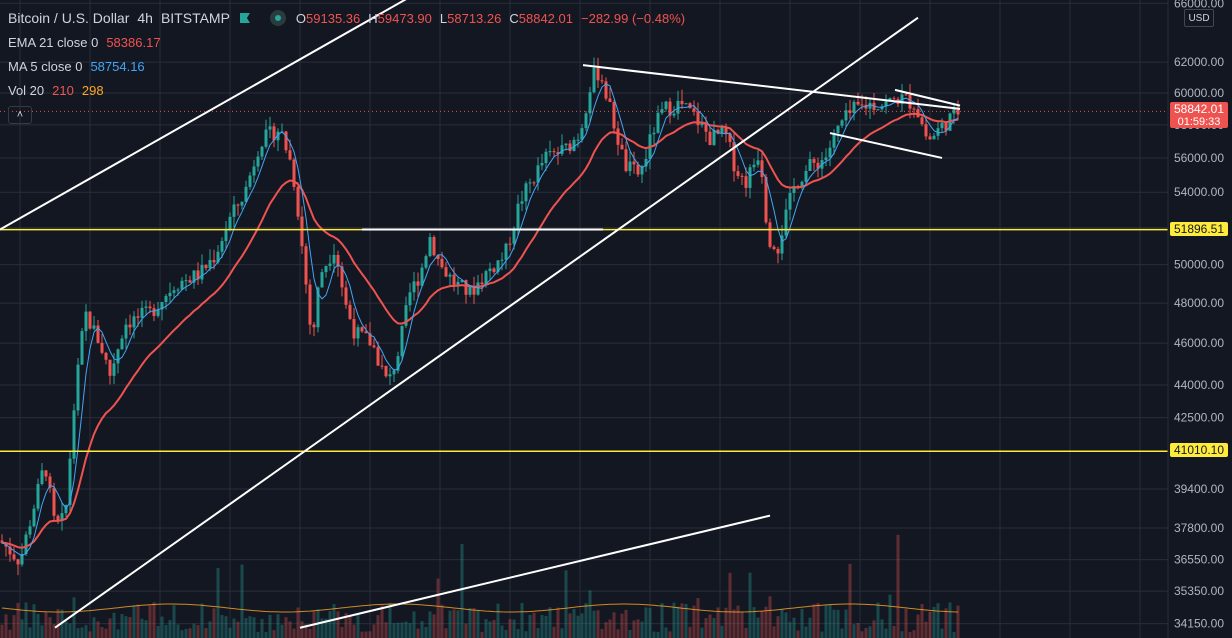 The height and width of the screenshot is (638, 1232). What do you see at coordinates (20, 115) in the screenshot?
I see `collapse-legend-button: ˄` at bounding box center [20, 115].